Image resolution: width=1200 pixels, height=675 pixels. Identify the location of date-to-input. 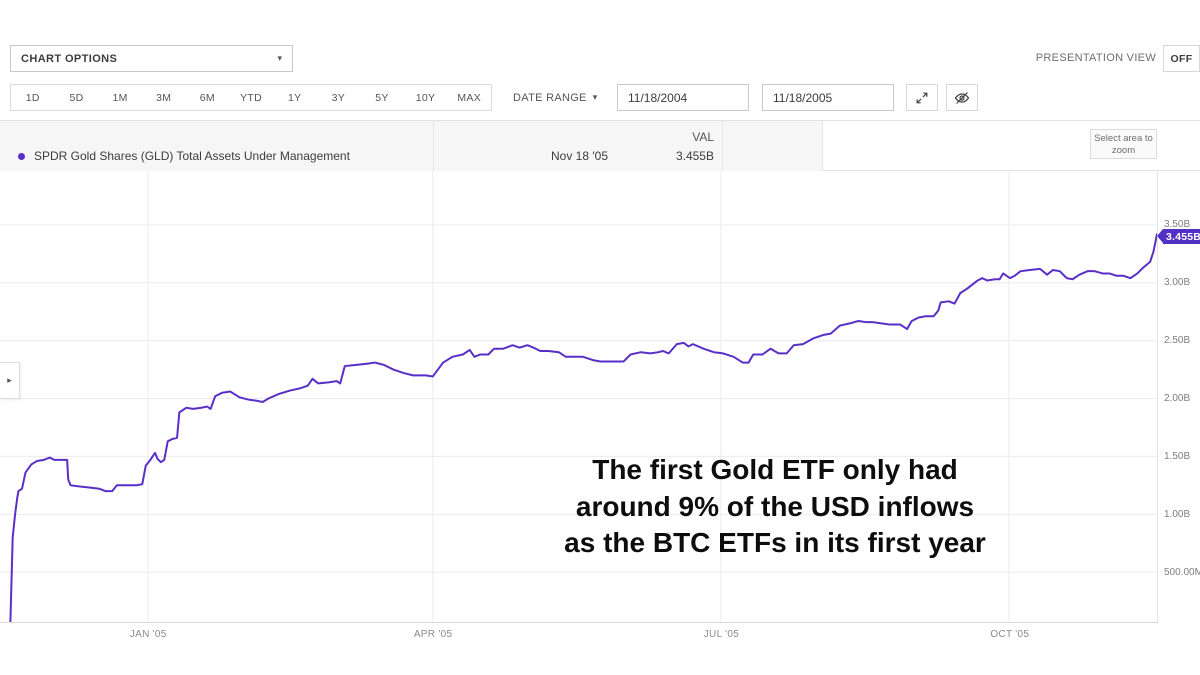
(828, 97).